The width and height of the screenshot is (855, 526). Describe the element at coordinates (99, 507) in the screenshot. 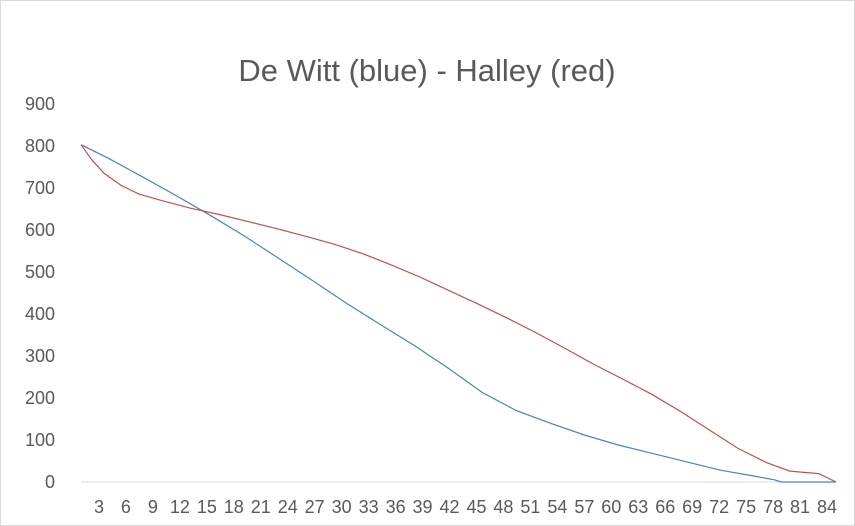

I see `x-tick-label: 3` at that location.